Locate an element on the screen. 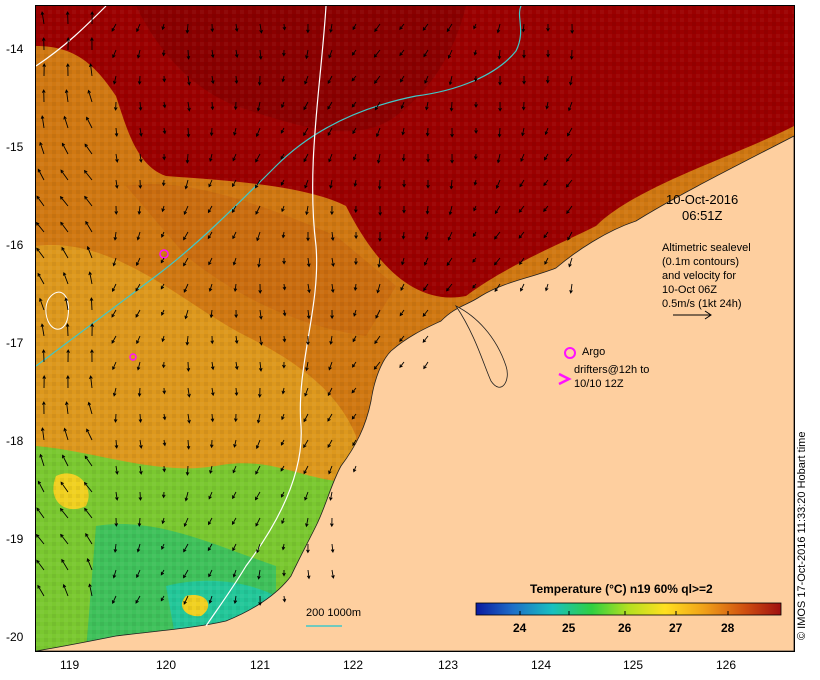 The width and height of the screenshot is (820, 680). x-tick-label: 121 is located at coordinates (260, 665).